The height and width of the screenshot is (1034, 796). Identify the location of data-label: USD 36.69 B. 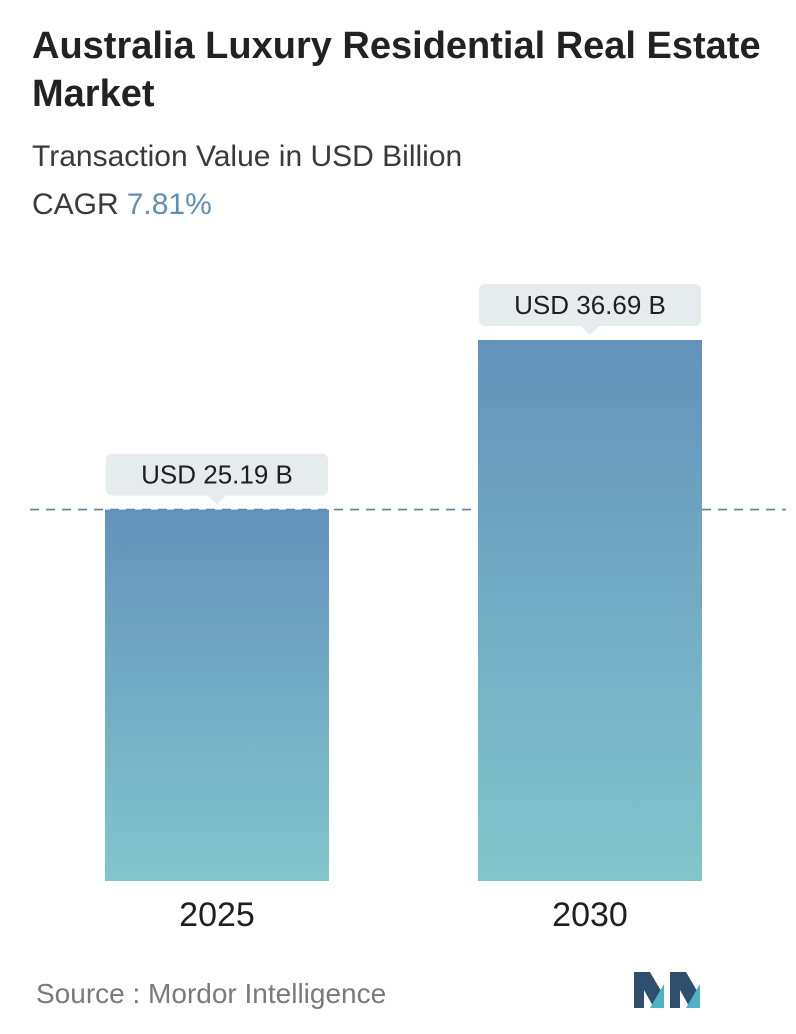
(590, 305).